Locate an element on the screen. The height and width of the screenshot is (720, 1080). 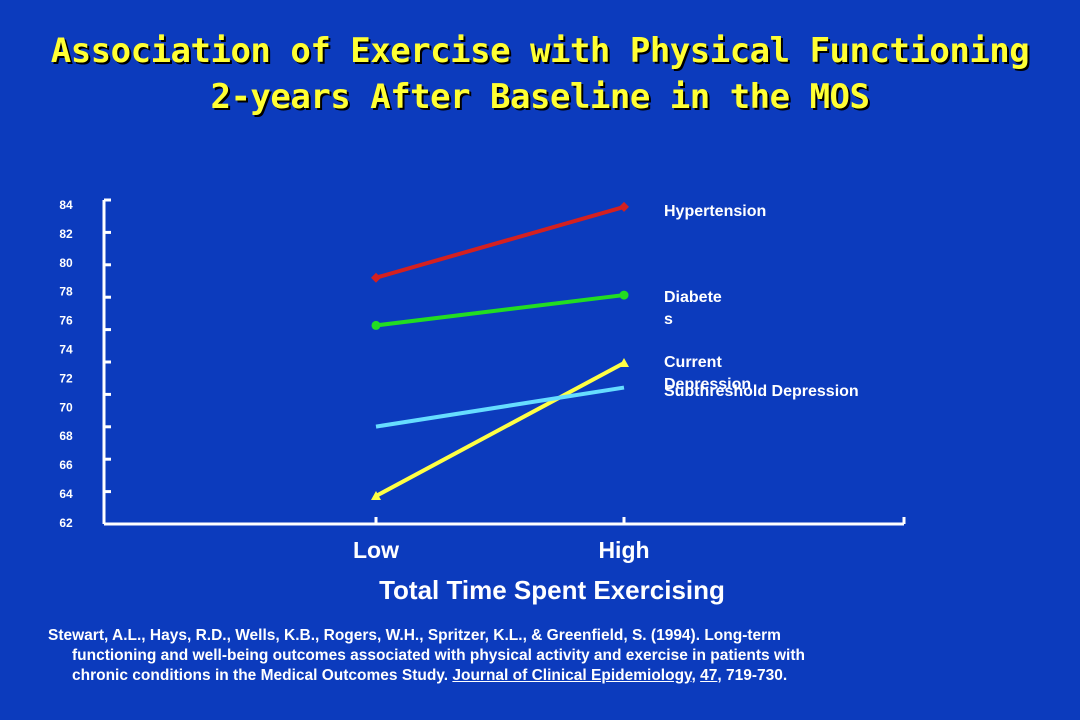
y-tick-label: 66 is located at coordinates (66, 465).